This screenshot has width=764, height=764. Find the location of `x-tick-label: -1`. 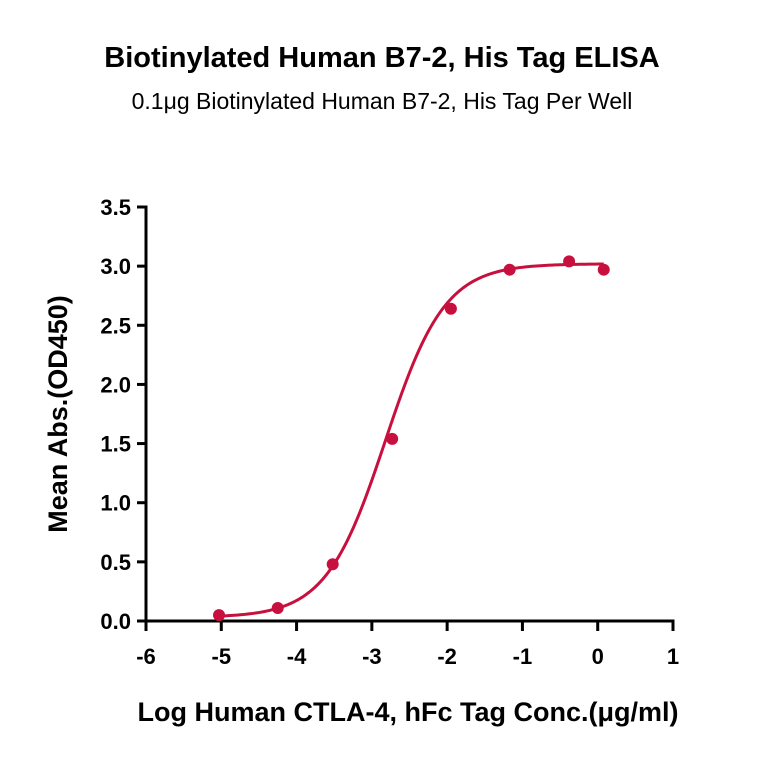

x-tick-label: -1 is located at coordinates (523, 656).